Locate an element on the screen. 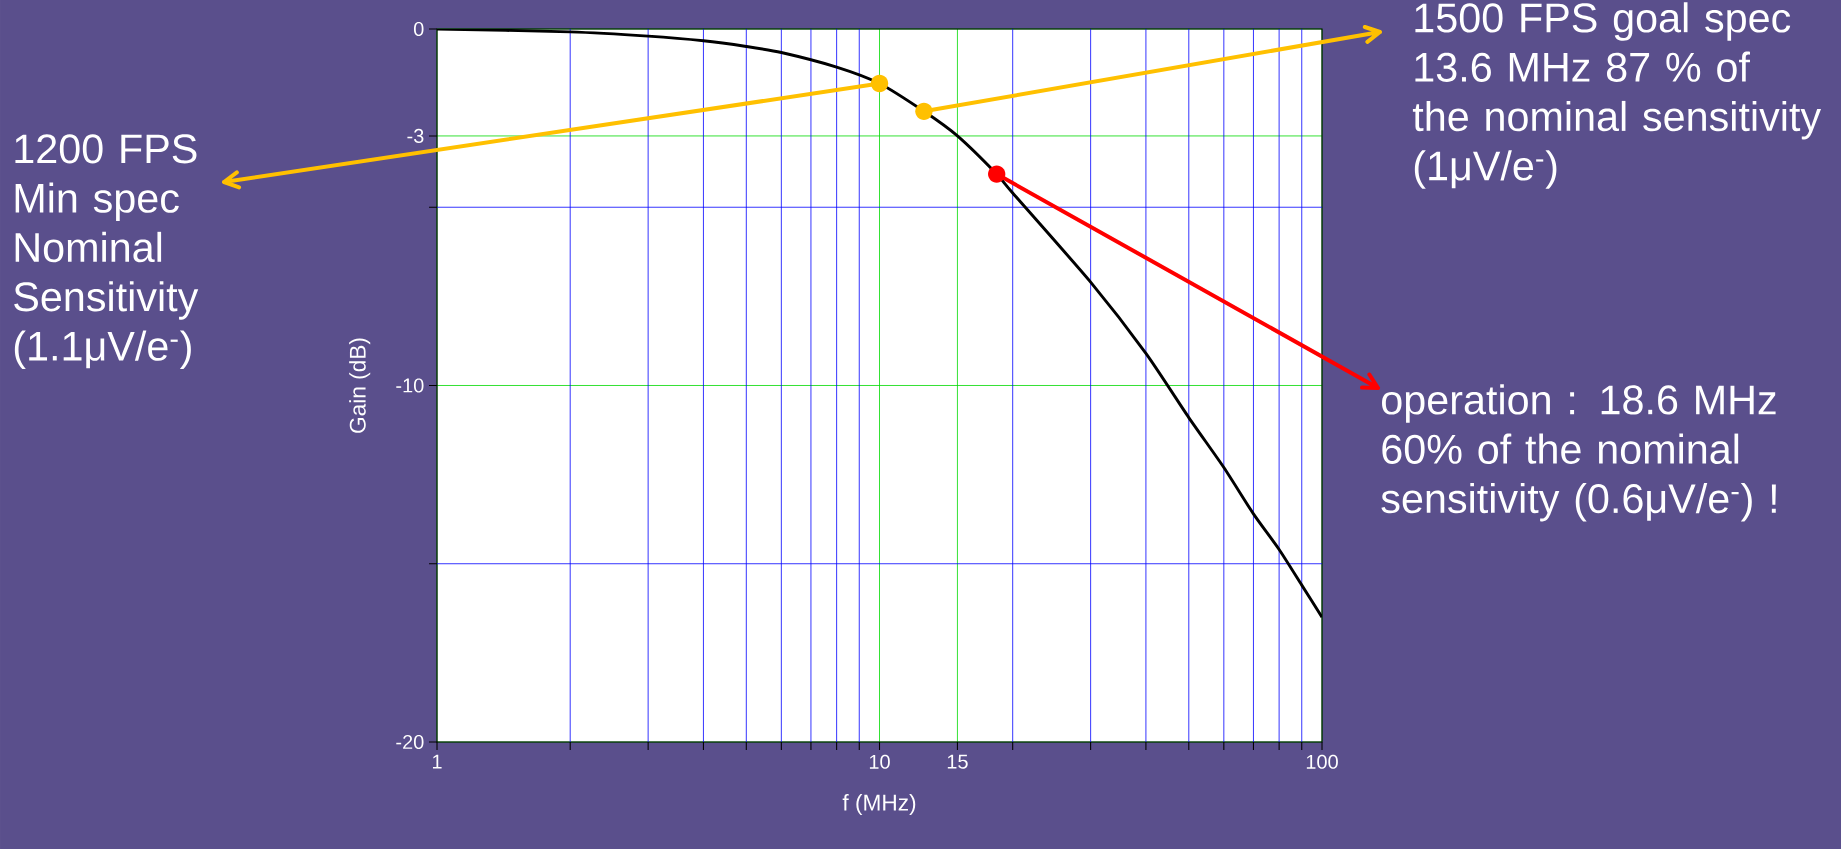 This screenshot has height=849, width=1841. annotation: 1200 FPS Min spec Nominal Sensitivity (1.1μV/e$^{-}$) is located at coordinates (106, 251).